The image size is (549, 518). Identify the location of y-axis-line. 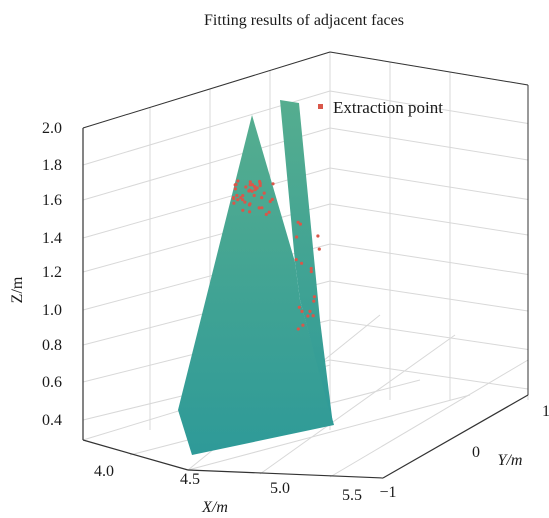
(455, 436).